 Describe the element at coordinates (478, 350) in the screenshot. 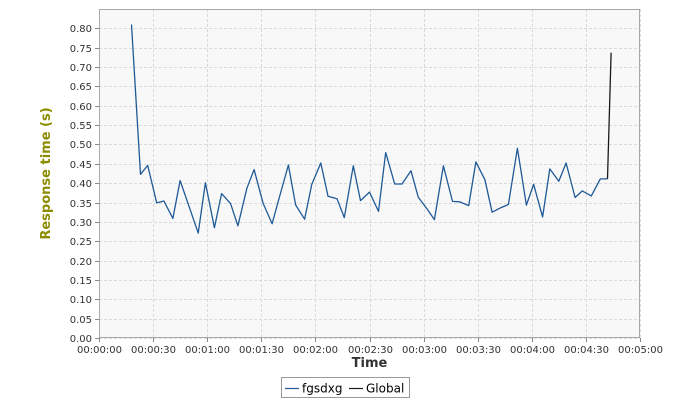

I see `x-tick-label: 00:03:30` at that location.